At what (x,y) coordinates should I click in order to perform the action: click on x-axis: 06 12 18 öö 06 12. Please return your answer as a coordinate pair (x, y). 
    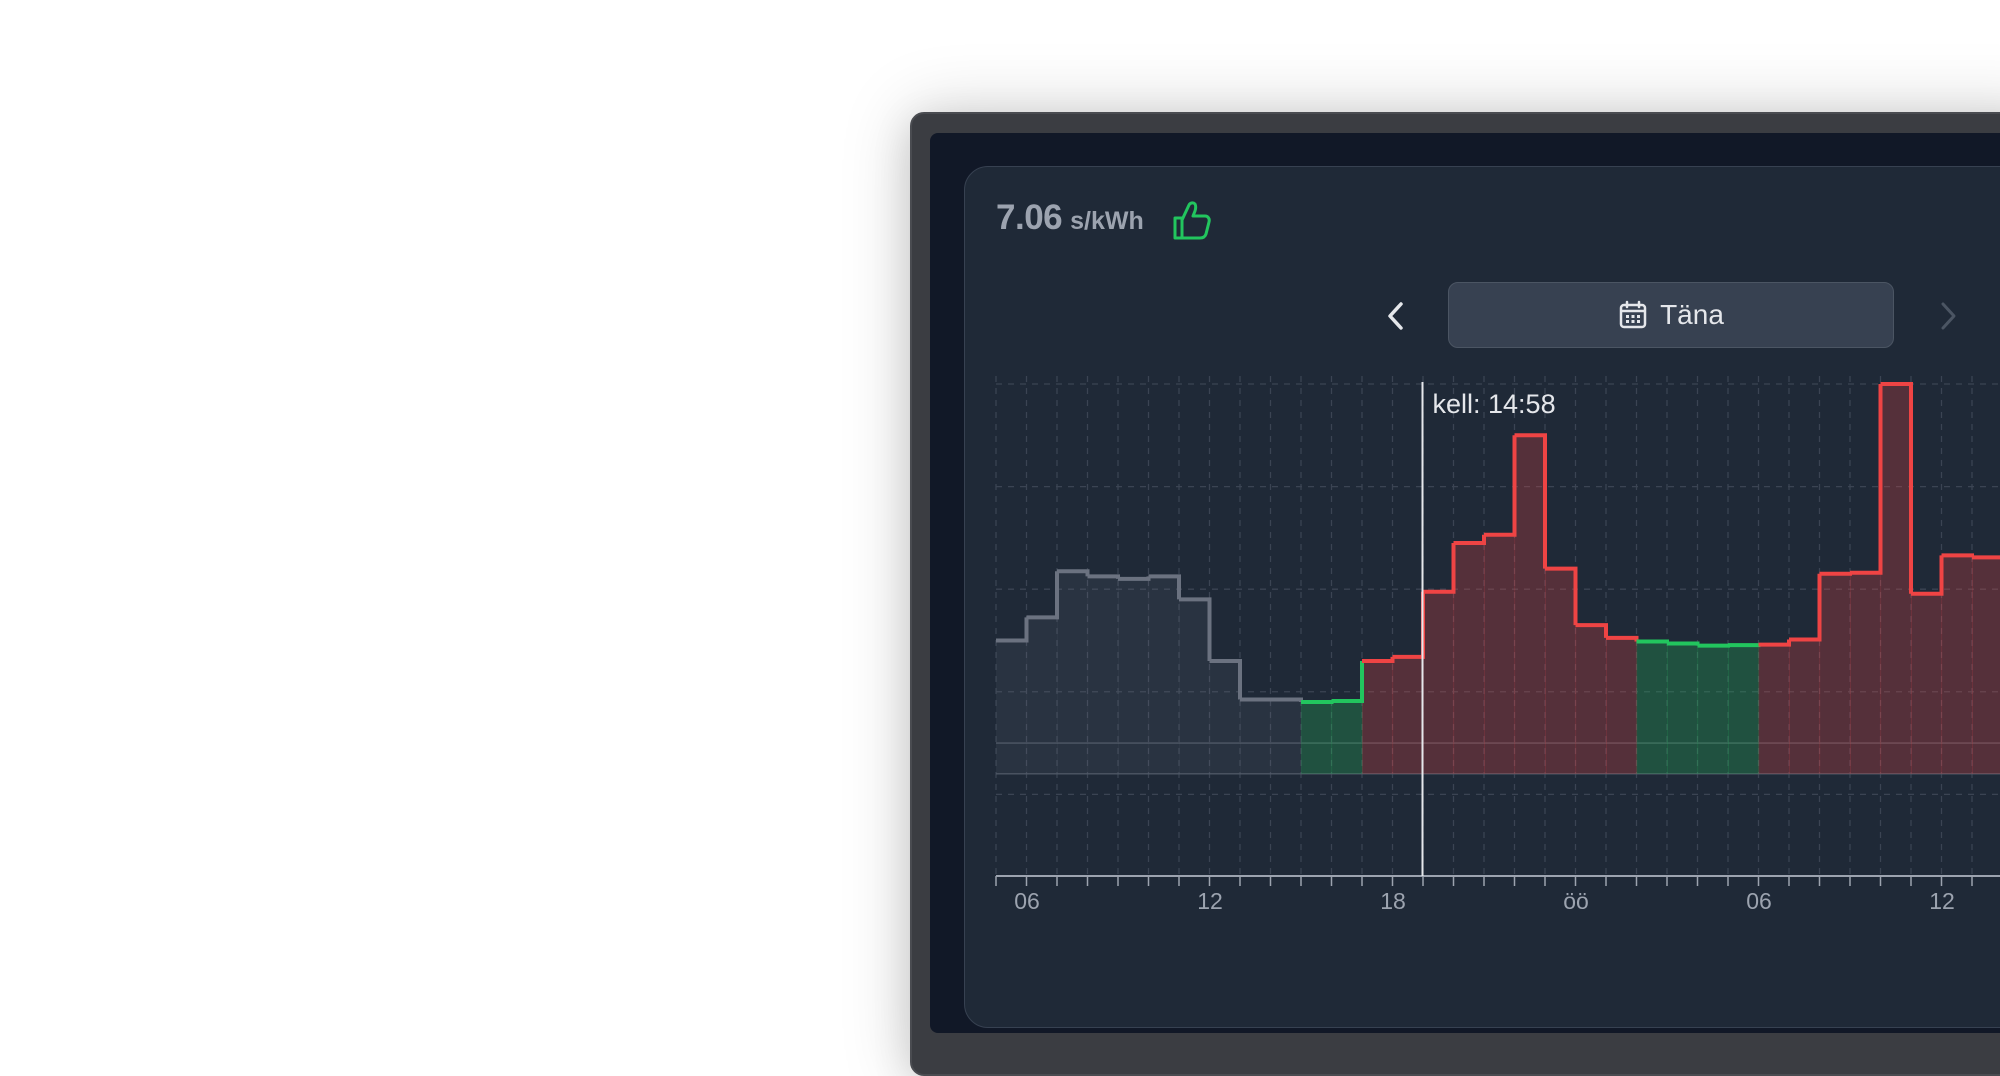
    Looking at the image, I should click on (1497, 894).